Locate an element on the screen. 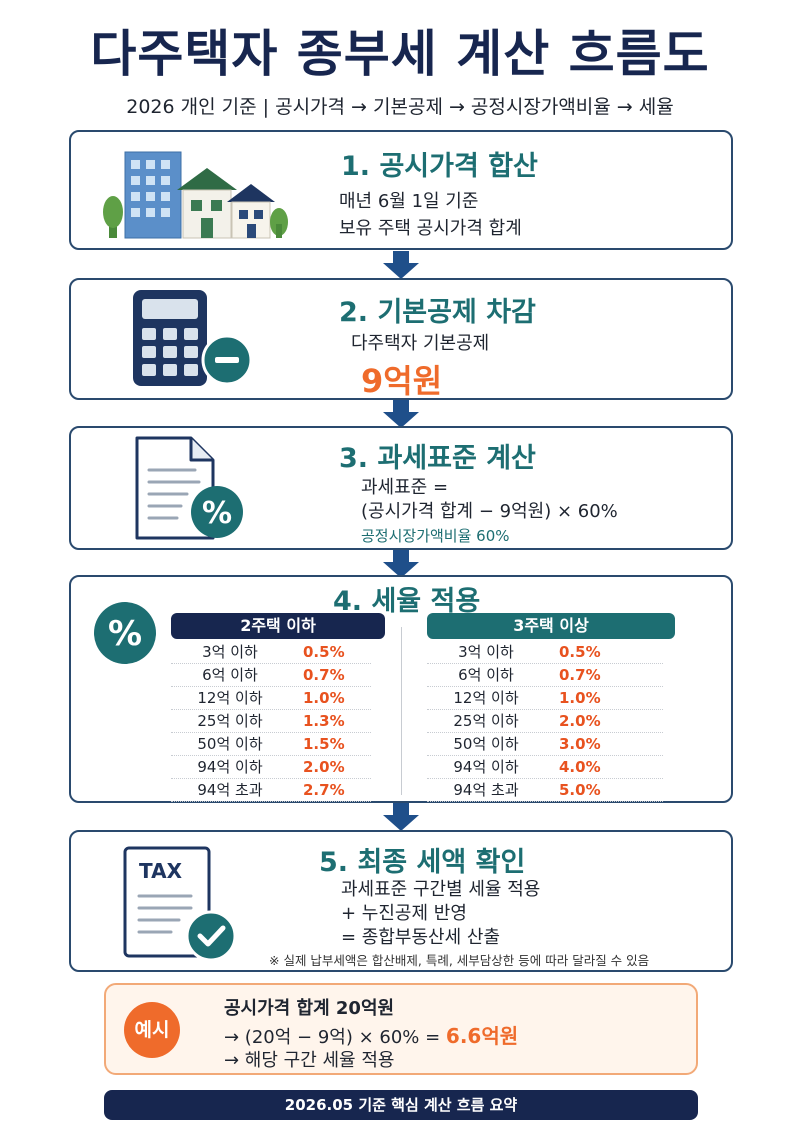 This screenshot has width=800, height=1131. step-2-line: 다주택자 기본공제 is located at coordinates (420, 343).